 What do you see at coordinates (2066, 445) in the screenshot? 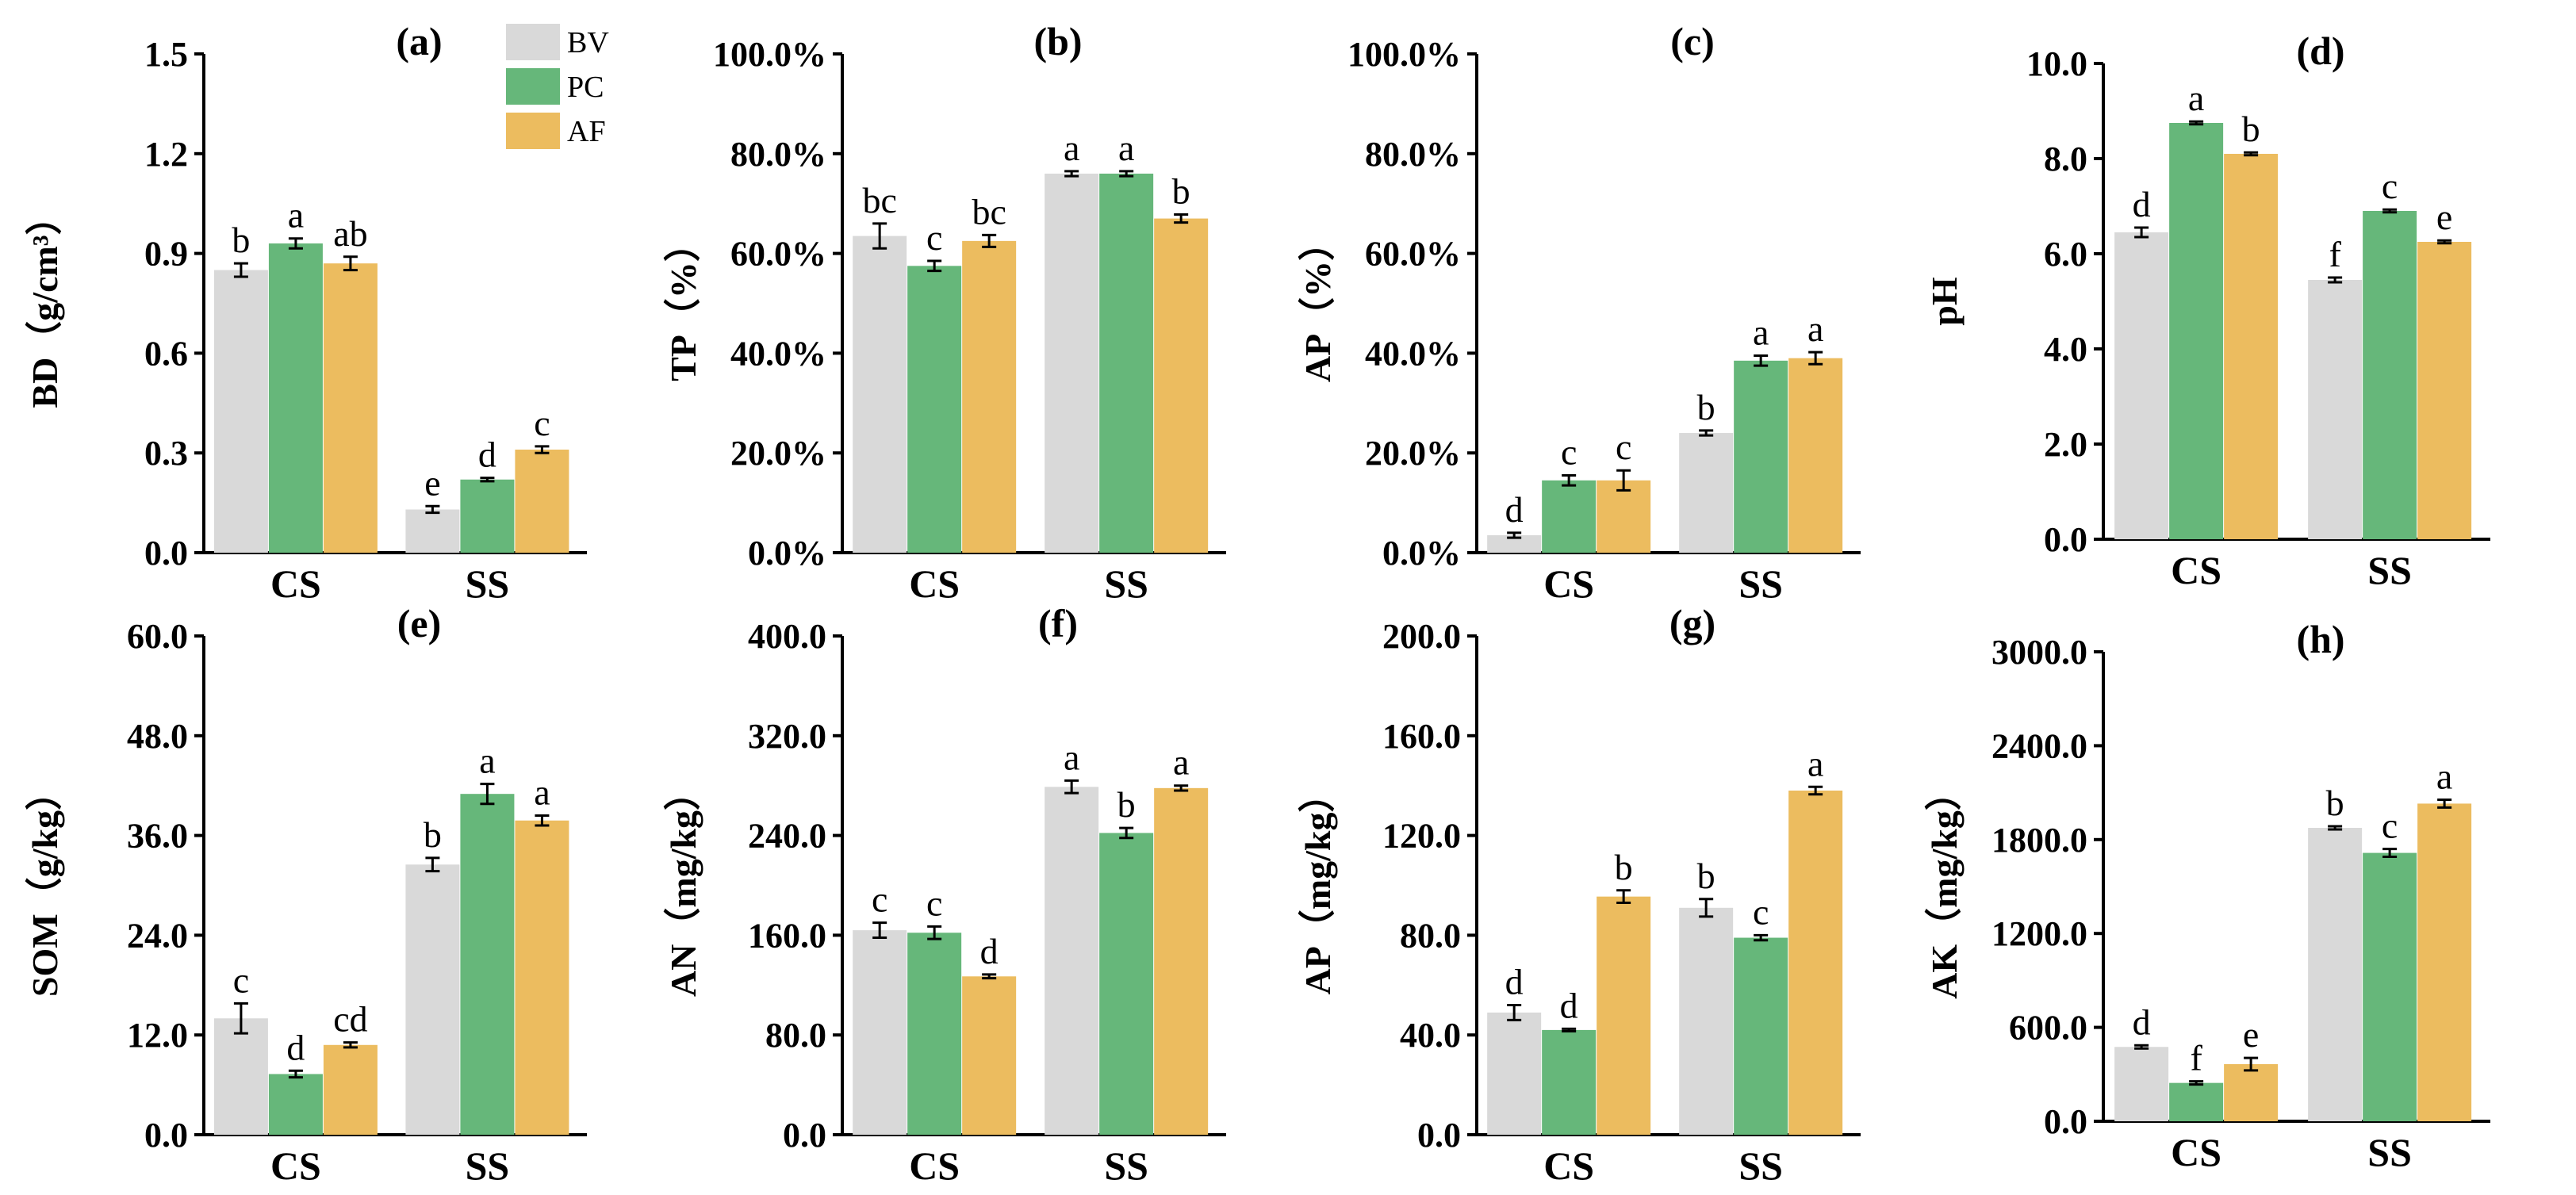
I see `y-tick-label: 2.0` at bounding box center [2066, 445].